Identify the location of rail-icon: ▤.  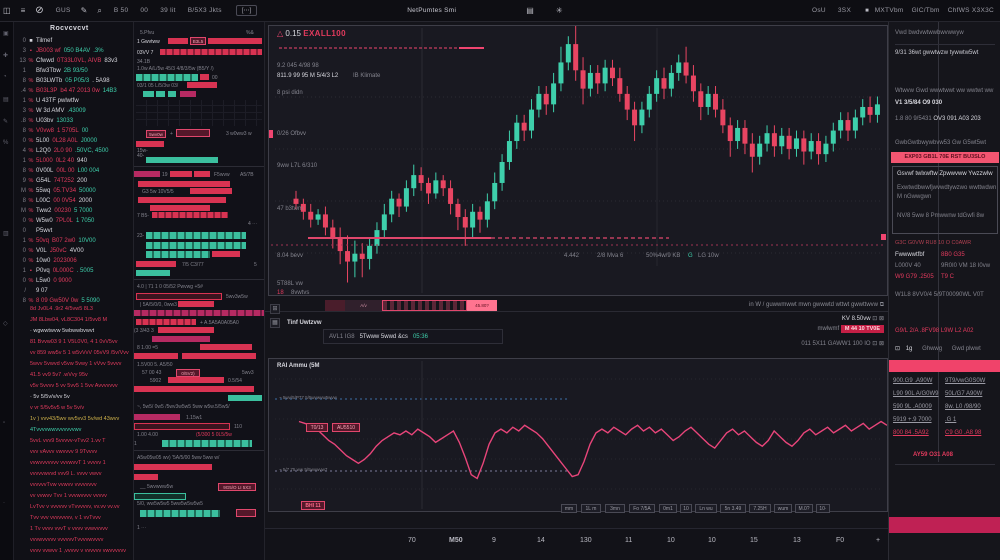
(6, 100).